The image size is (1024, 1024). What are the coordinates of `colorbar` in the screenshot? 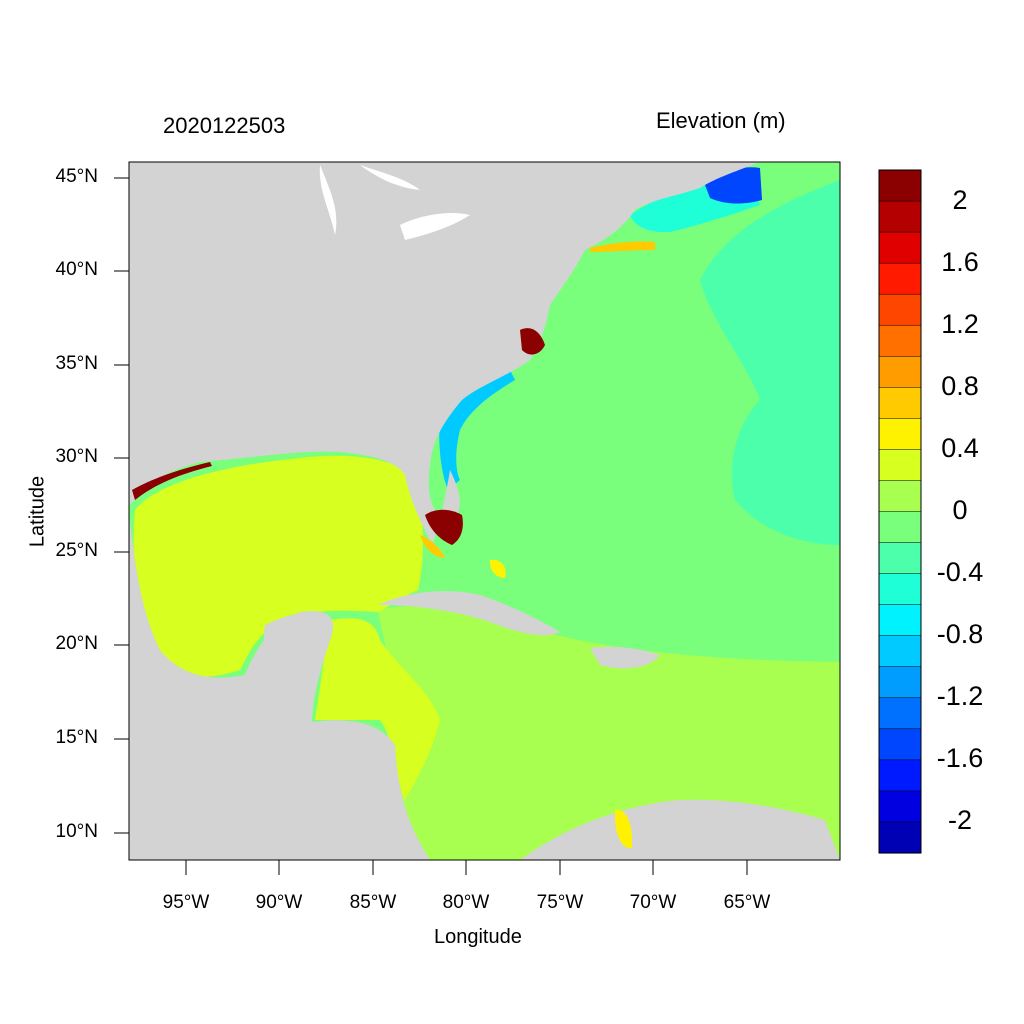 It's located at (900, 511).